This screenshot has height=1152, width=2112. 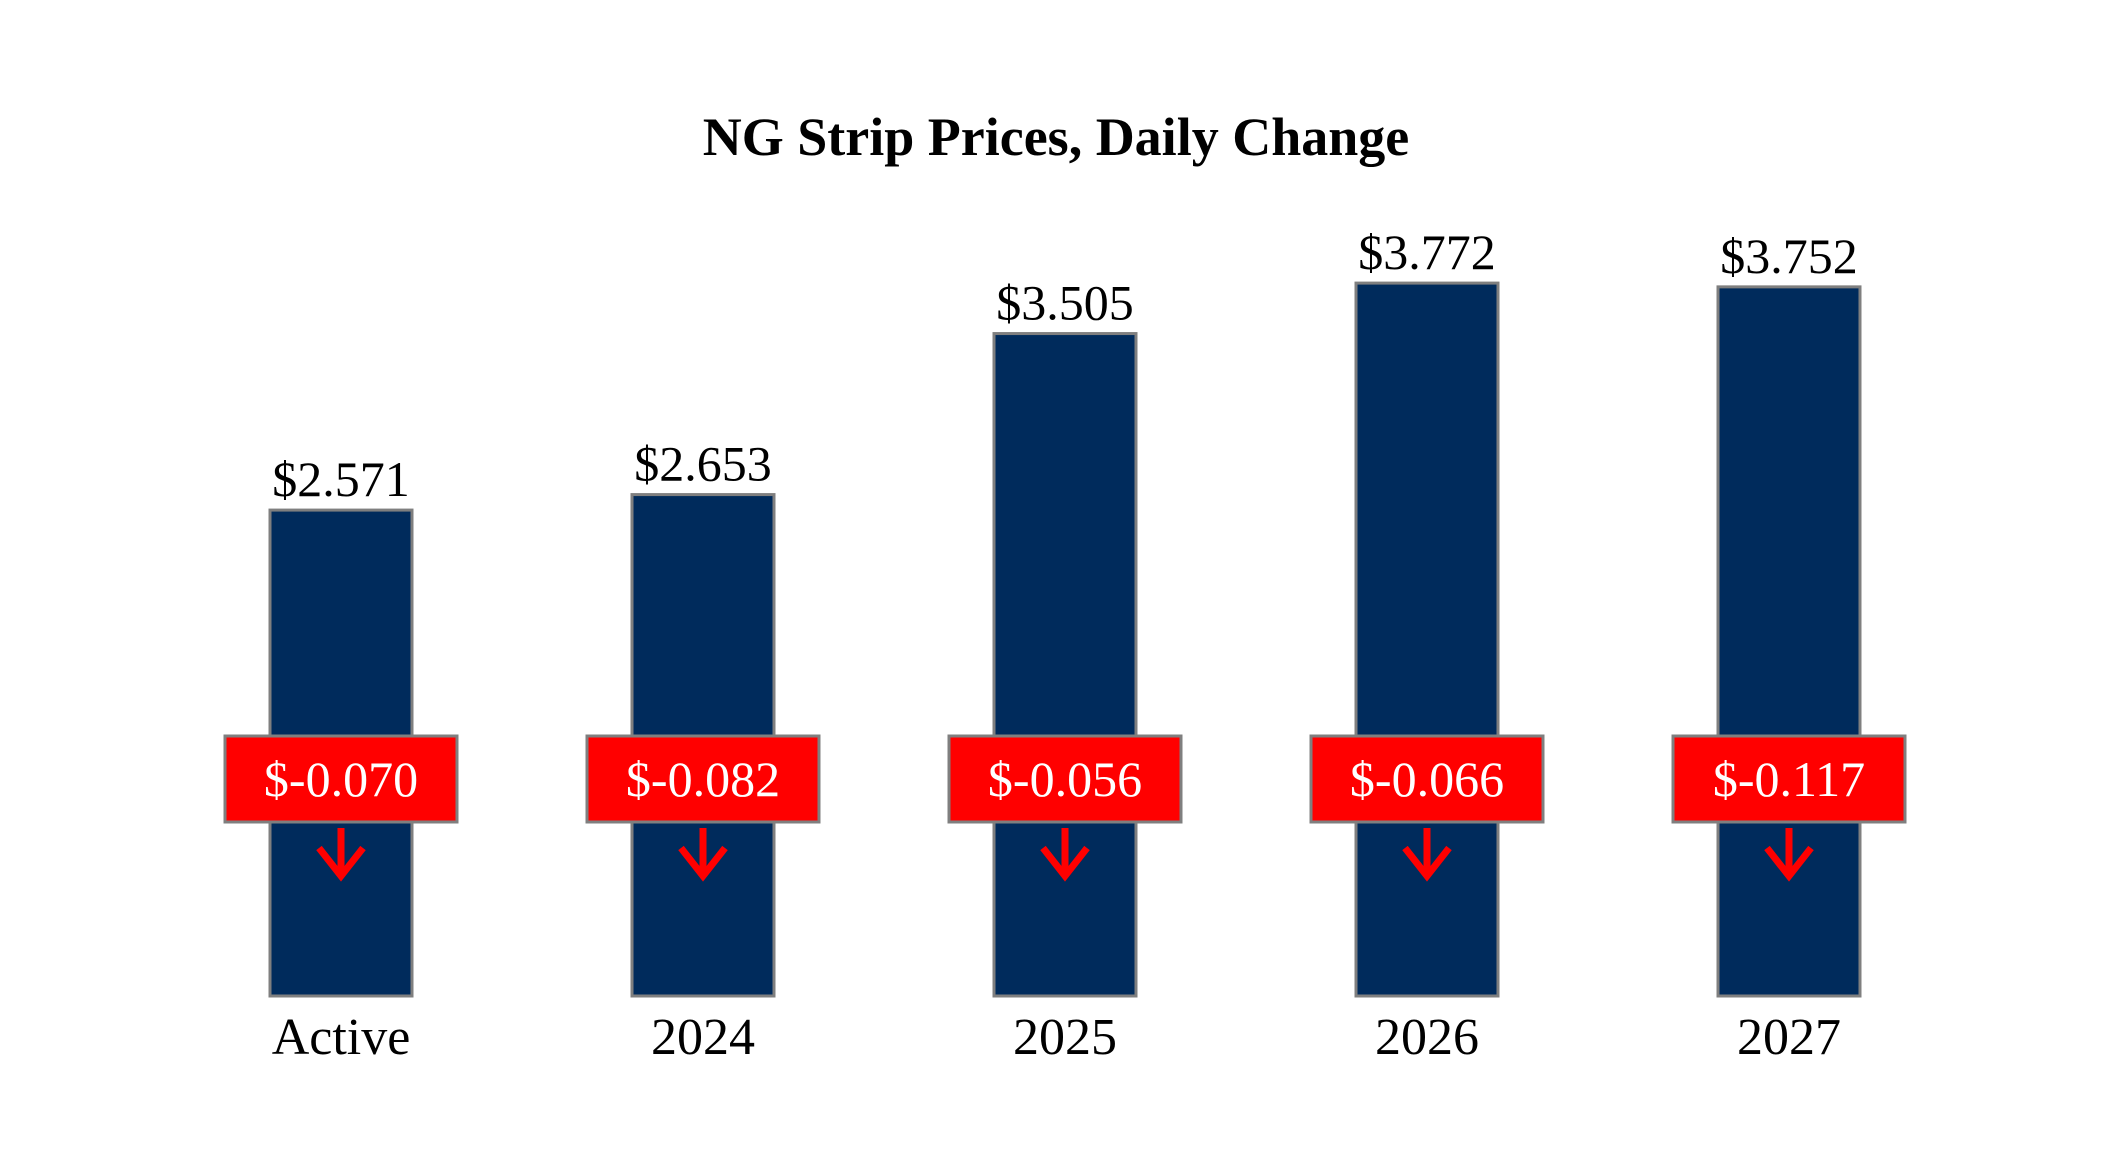 I want to click on category-label-2: 2025, so click(x=1065, y=1037).